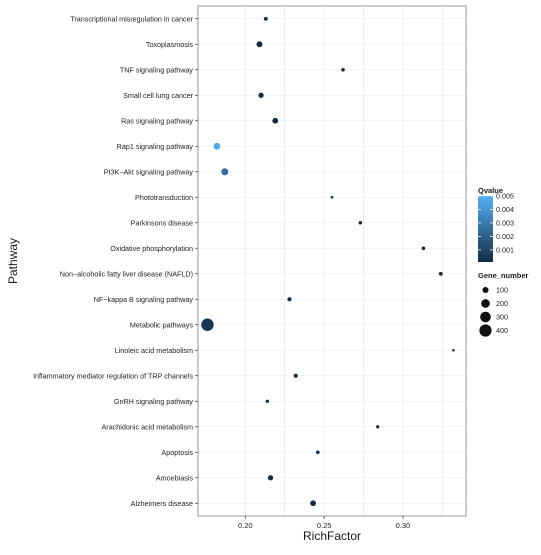  I want to click on y-tick-label: GnRH signaling pathway, so click(154, 401).